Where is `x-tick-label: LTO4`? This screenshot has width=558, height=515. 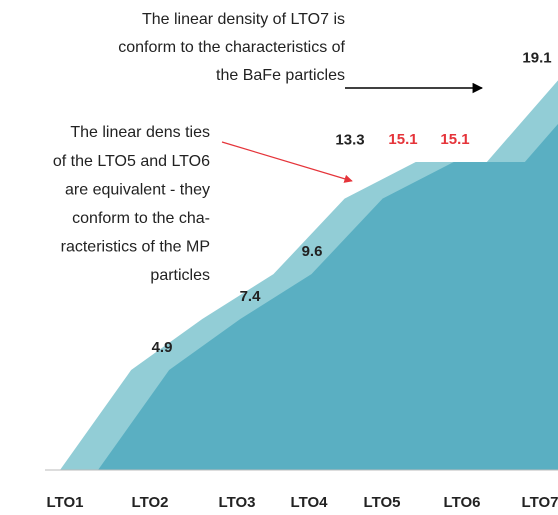 x-tick-label: LTO4 is located at coordinates (310, 502).